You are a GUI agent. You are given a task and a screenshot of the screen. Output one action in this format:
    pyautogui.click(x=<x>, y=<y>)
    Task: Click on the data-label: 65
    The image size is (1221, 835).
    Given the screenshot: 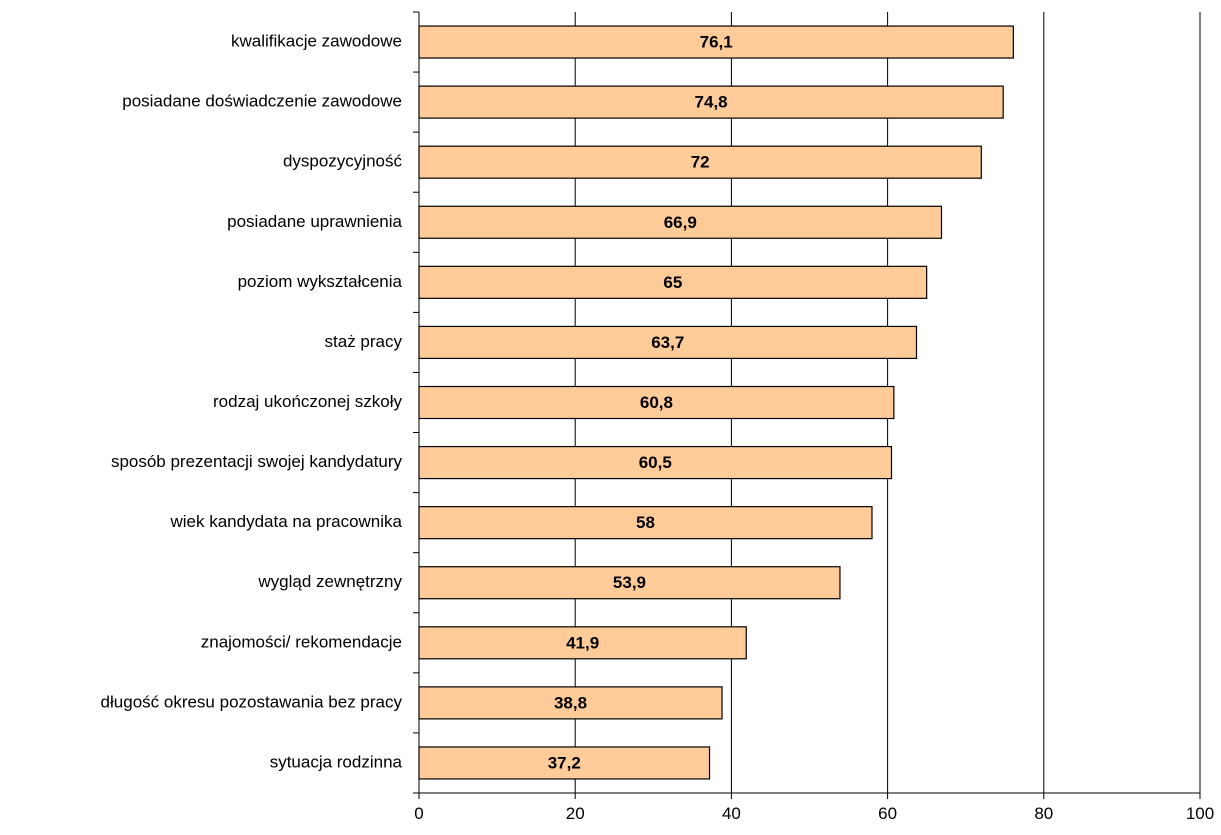 What is the action you would take?
    pyautogui.click(x=672, y=282)
    